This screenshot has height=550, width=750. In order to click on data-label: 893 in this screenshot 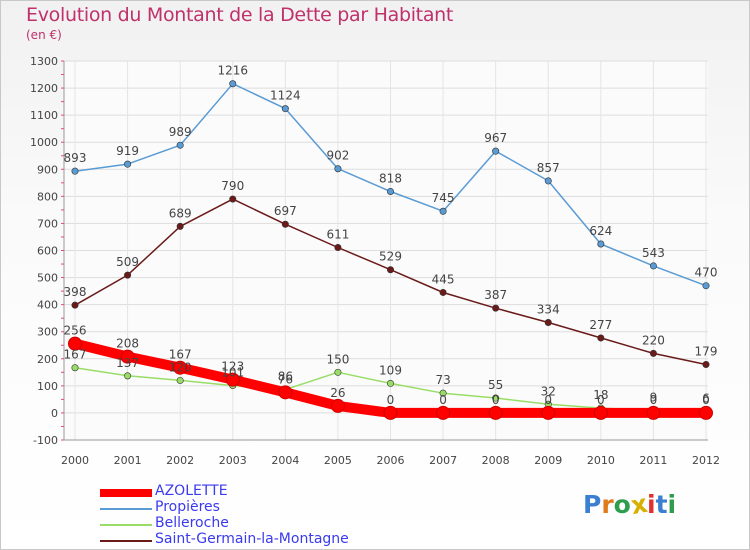, I will do `click(75, 158)`.